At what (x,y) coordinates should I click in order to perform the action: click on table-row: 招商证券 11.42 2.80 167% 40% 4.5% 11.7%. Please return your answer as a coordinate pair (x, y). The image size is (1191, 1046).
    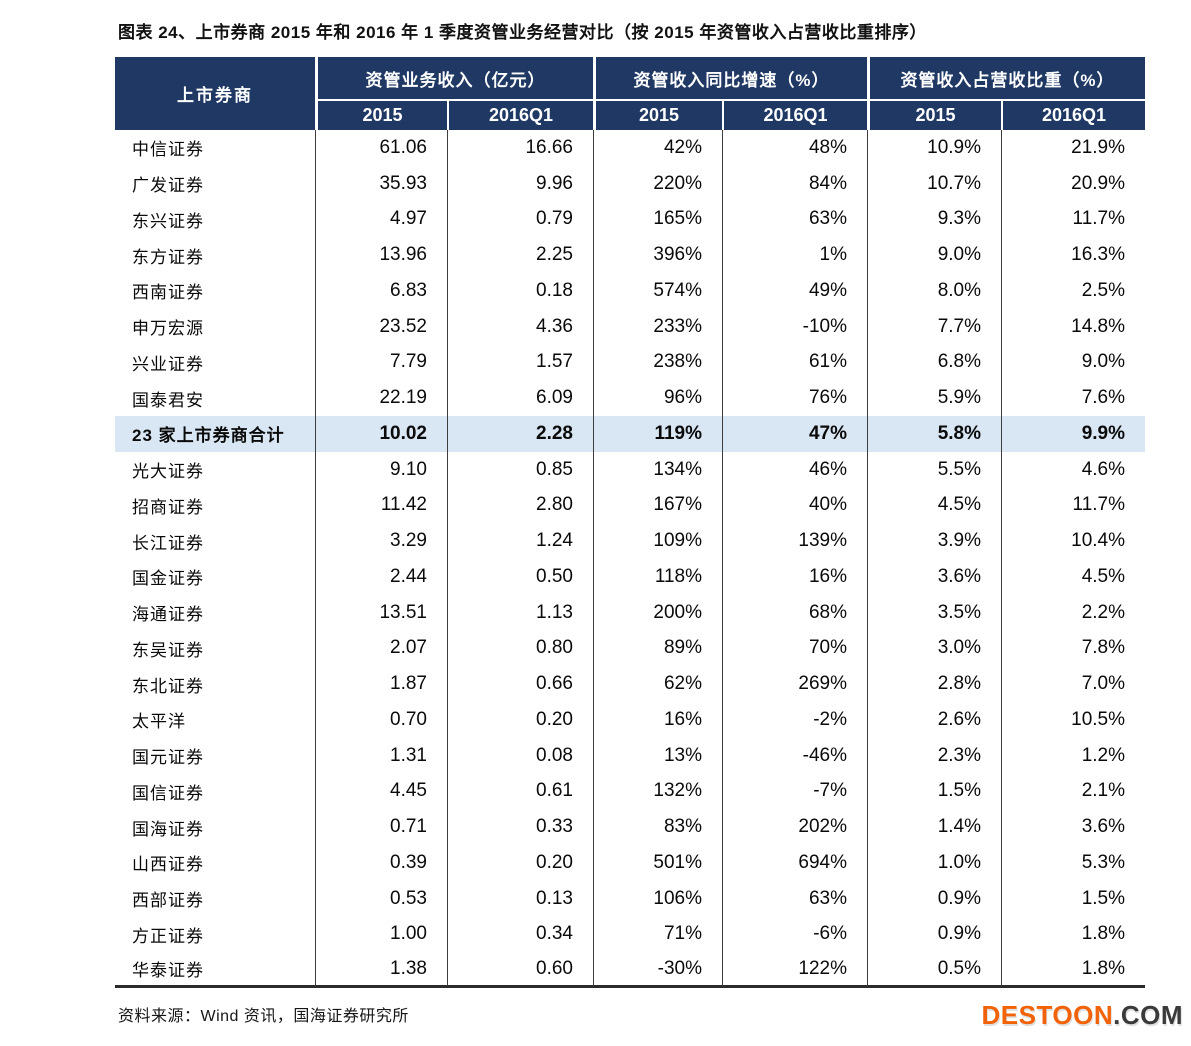
    Looking at the image, I should click on (630, 505).